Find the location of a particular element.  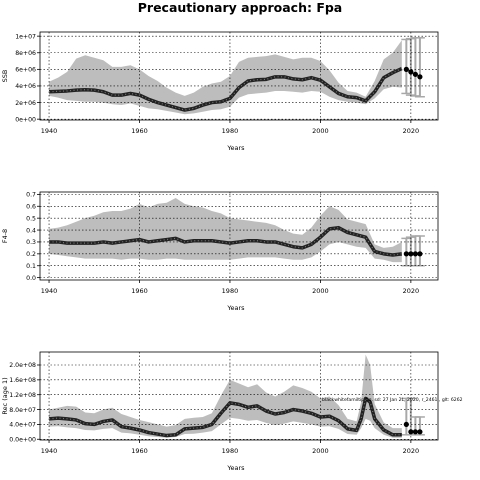

y-tick-label: 8.0e+07 is located at coordinates (22, 410).